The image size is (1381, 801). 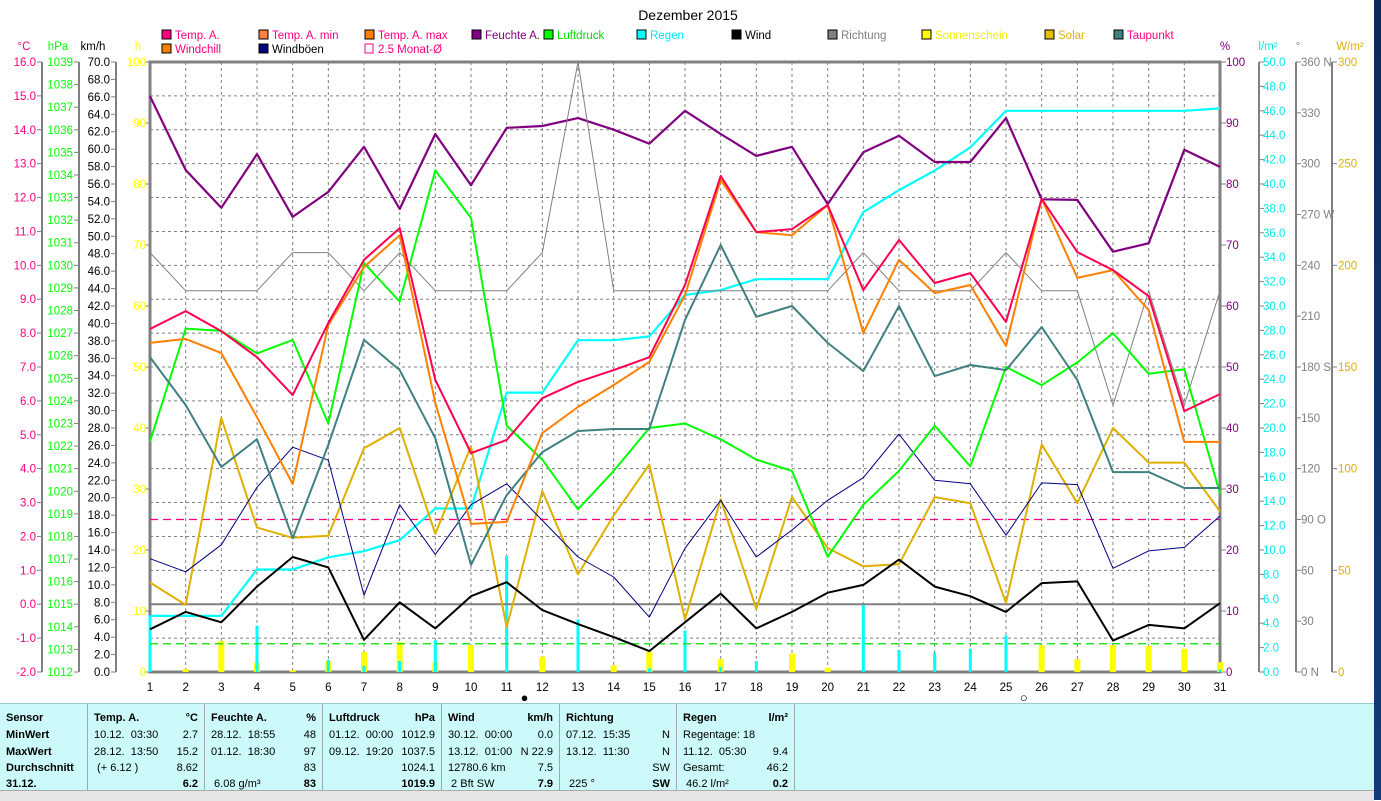 What do you see at coordinates (257, 688) in the screenshot?
I see `x-tick-label: 4` at bounding box center [257, 688].